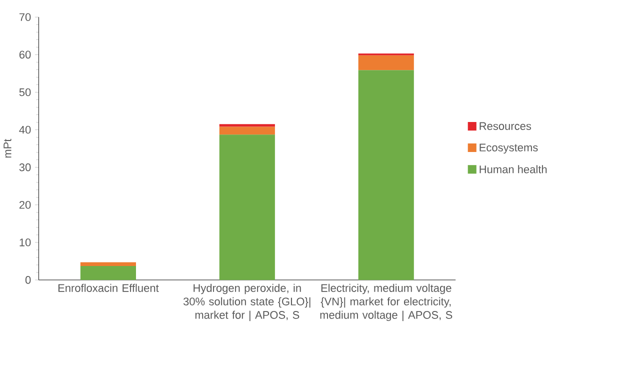 The height and width of the screenshot is (388, 640). Describe the element at coordinates (25, 205) in the screenshot. I see `y-tick-label: 20` at that location.